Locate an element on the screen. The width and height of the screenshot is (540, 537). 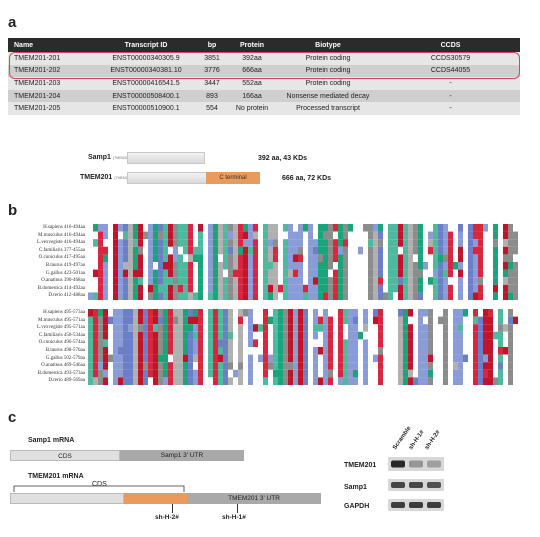
tmem201-info: 666 aa, 72 KDs is located at coordinates (307, 178).